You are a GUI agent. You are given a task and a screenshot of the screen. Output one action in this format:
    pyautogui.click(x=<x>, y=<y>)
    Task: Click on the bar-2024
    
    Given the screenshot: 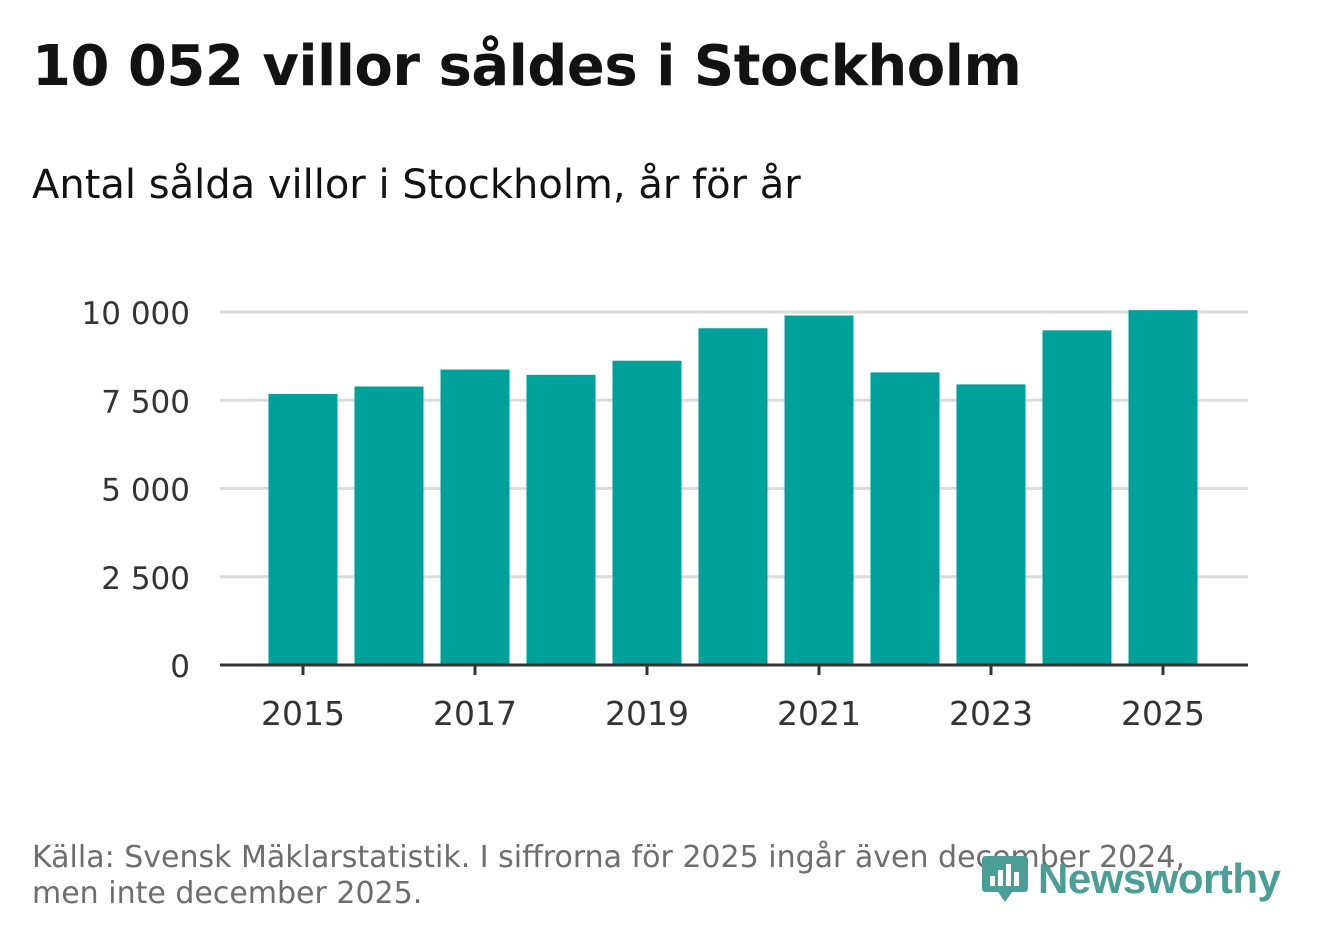 What is the action you would take?
    pyautogui.click(x=1077, y=497)
    